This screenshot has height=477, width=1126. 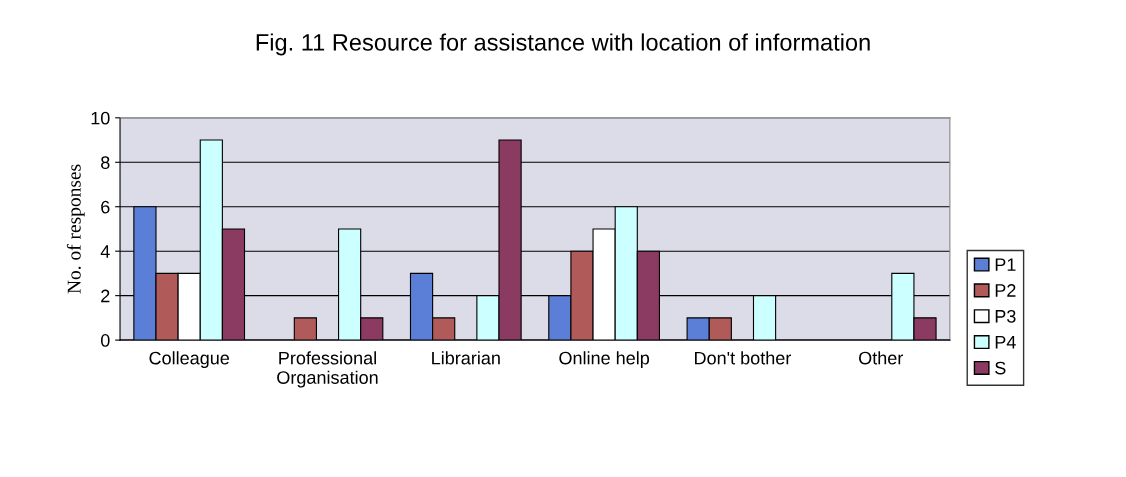 What do you see at coordinates (604, 360) in the screenshot?
I see `x-tick-label: Online help` at bounding box center [604, 360].